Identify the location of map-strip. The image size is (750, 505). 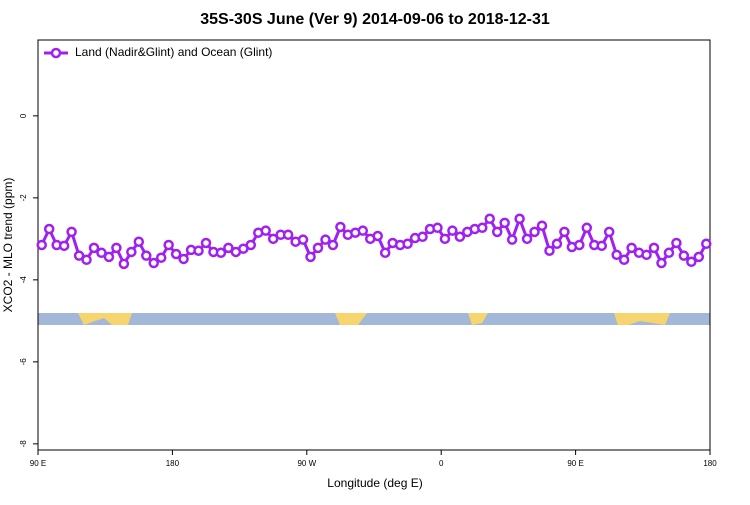
(374, 319).